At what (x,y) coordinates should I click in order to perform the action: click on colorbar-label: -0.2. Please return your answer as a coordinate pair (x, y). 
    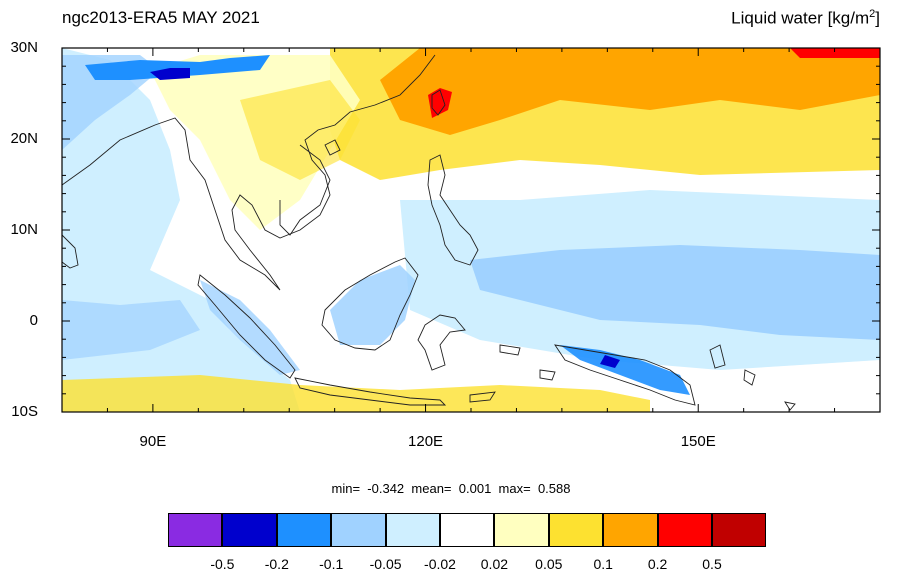
    Looking at the image, I should click on (276, 564).